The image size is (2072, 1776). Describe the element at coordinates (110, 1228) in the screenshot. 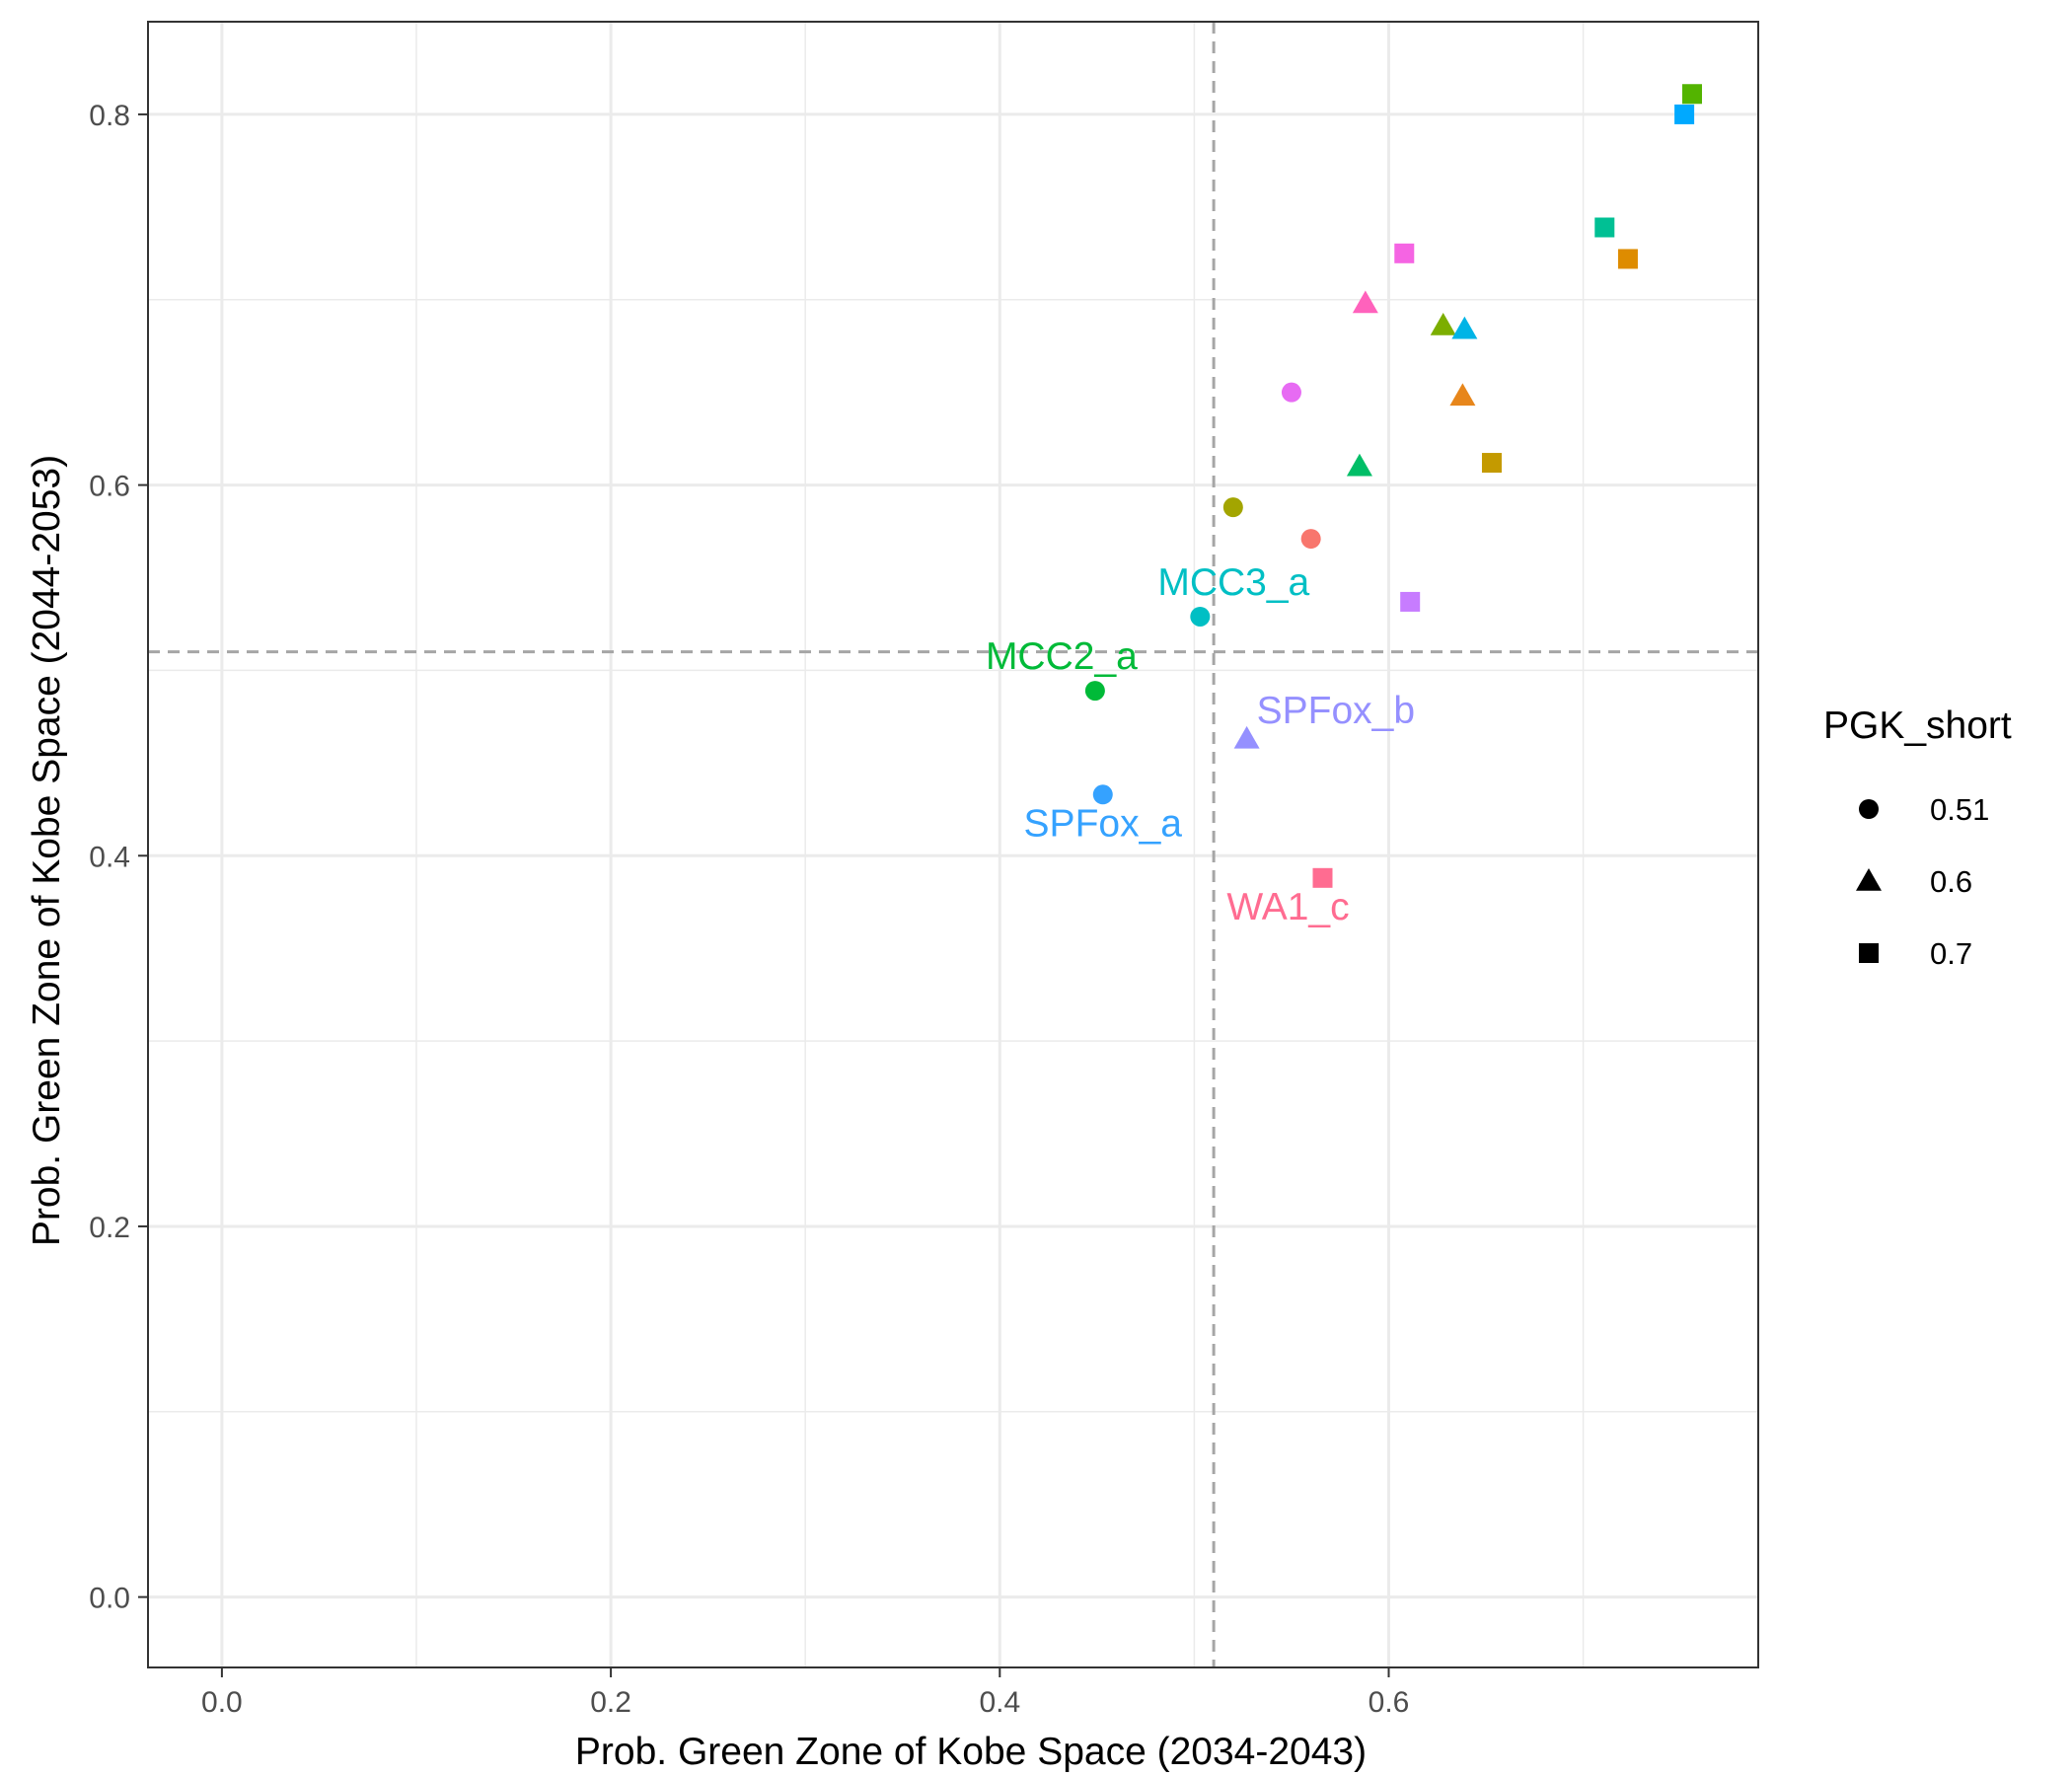

I see `y-tick-label: 0.2` at that location.